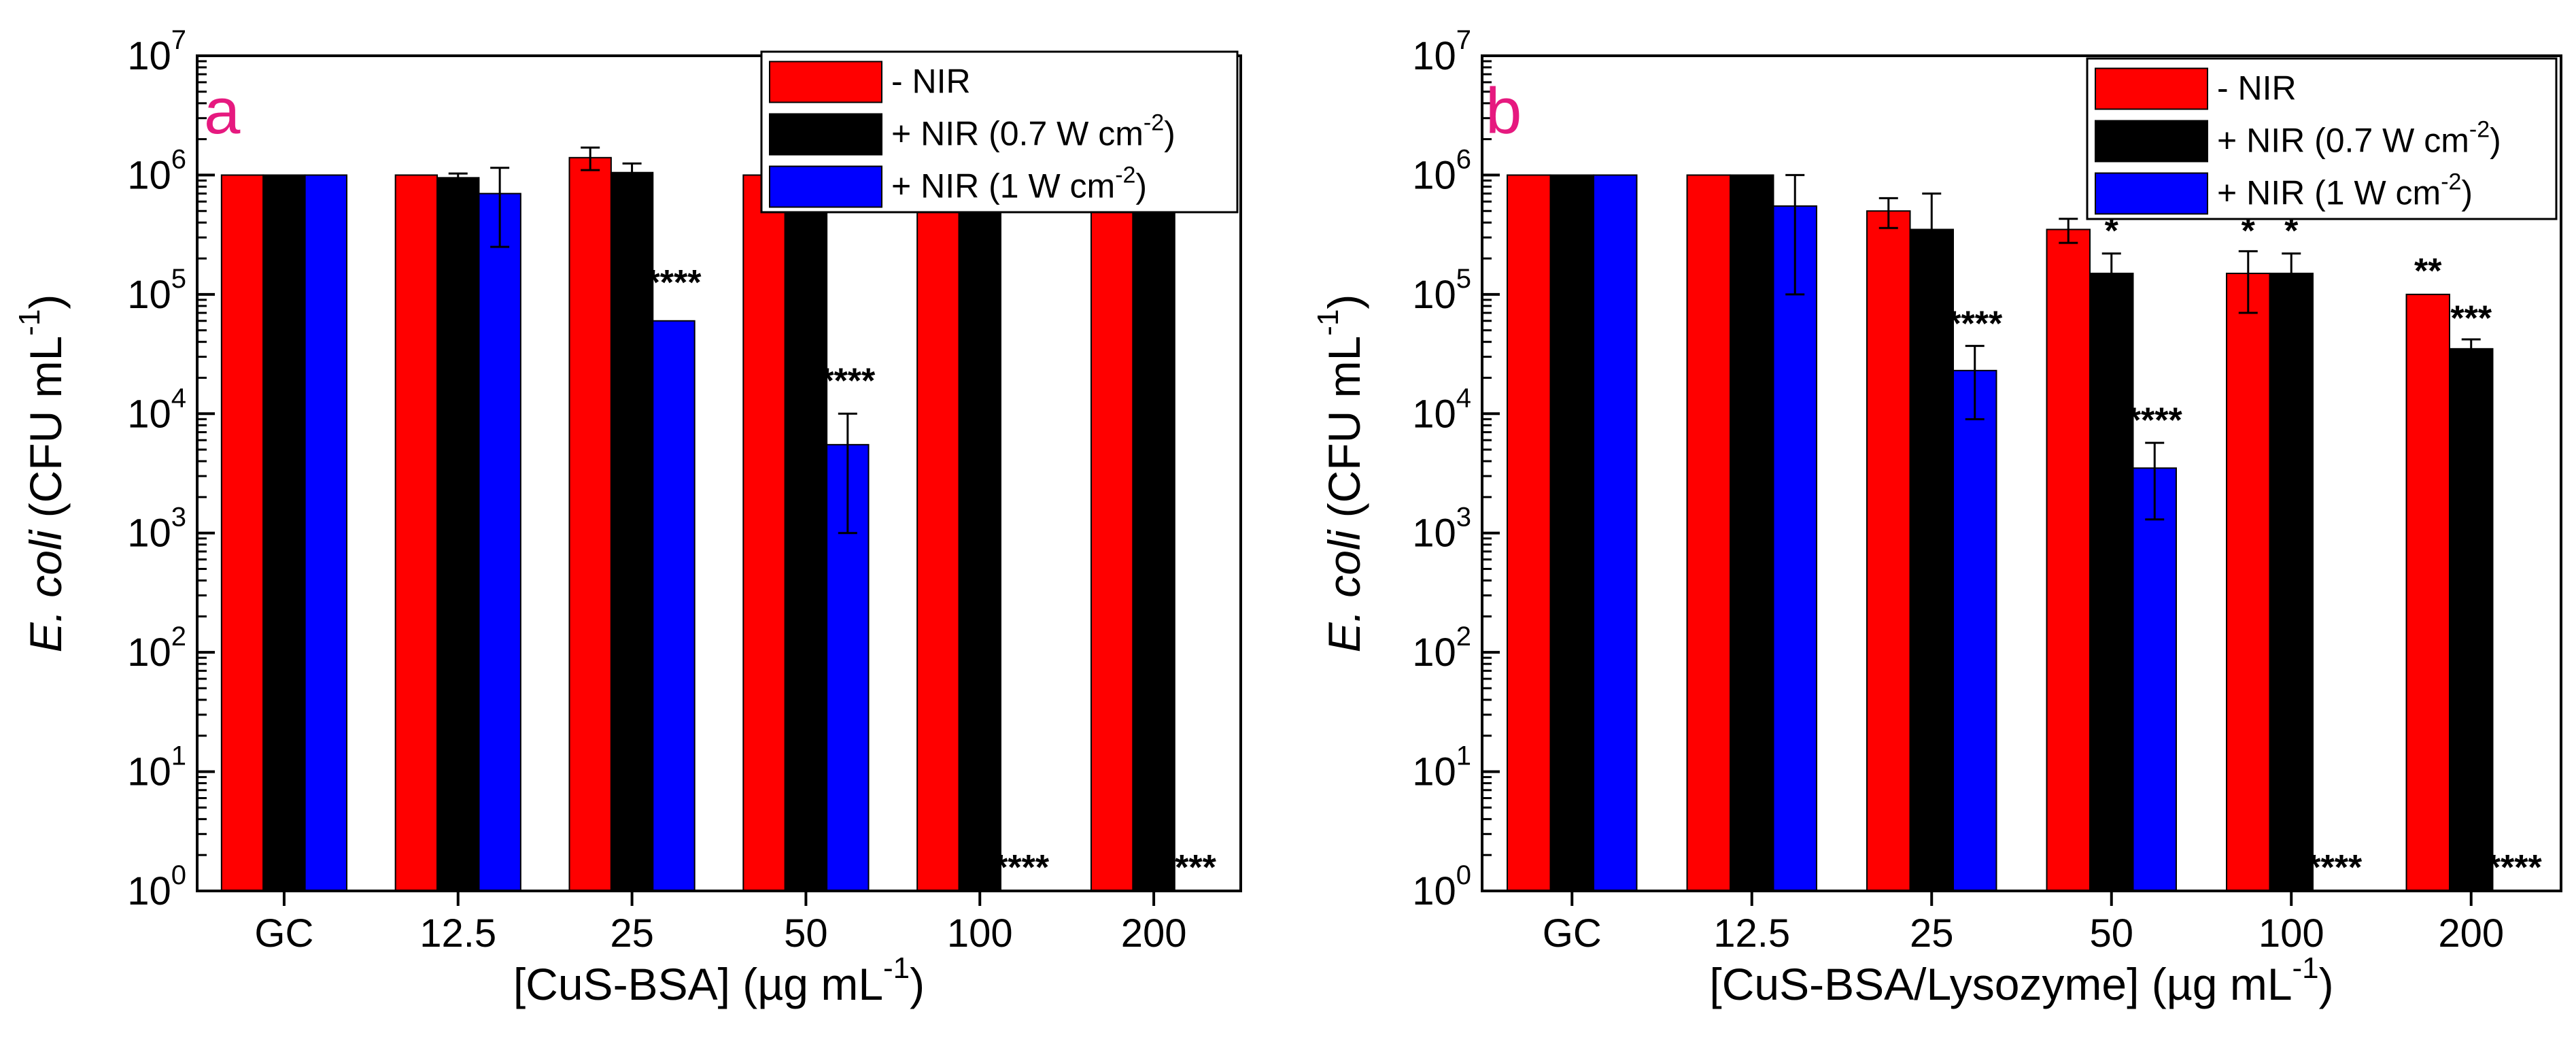 This screenshot has height=1046, width=2576. What do you see at coordinates (2291, 231) in the screenshot?
I see `significance-label-5: *` at bounding box center [2291, 231].